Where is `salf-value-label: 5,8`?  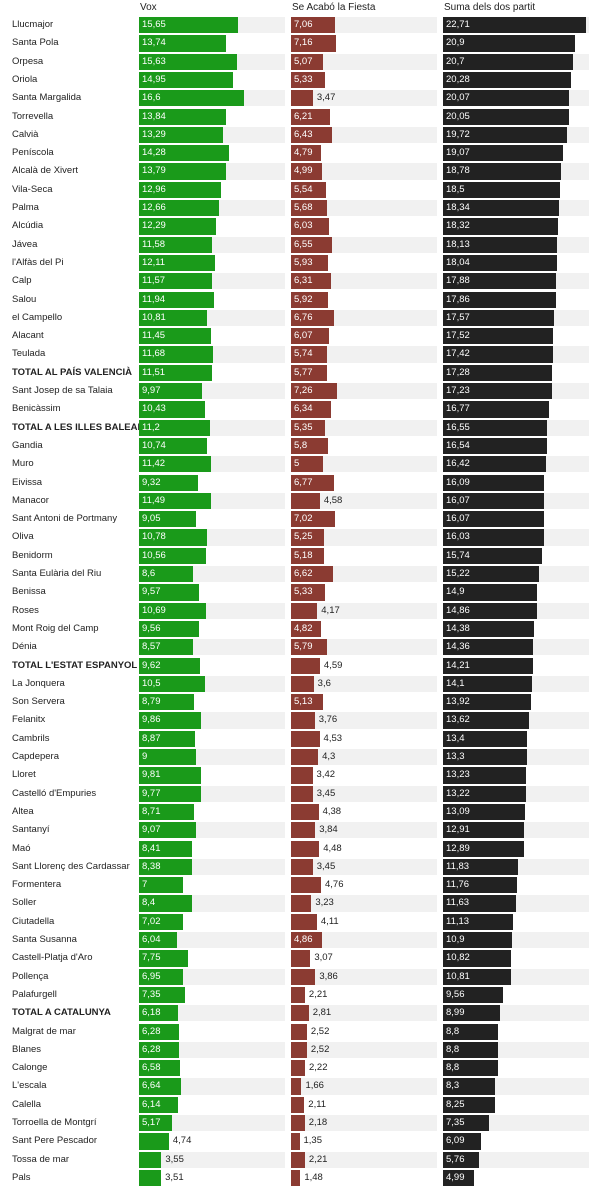 salf-value-label: 5,8 is located at coordinates (301, 445).